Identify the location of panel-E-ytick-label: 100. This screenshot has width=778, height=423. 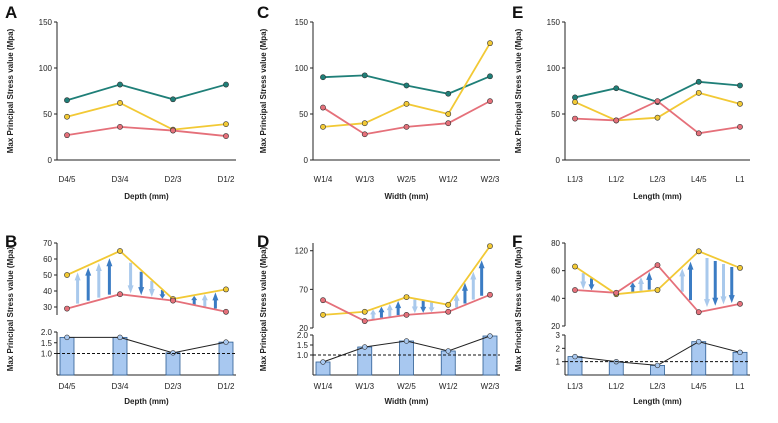
(554, 68).